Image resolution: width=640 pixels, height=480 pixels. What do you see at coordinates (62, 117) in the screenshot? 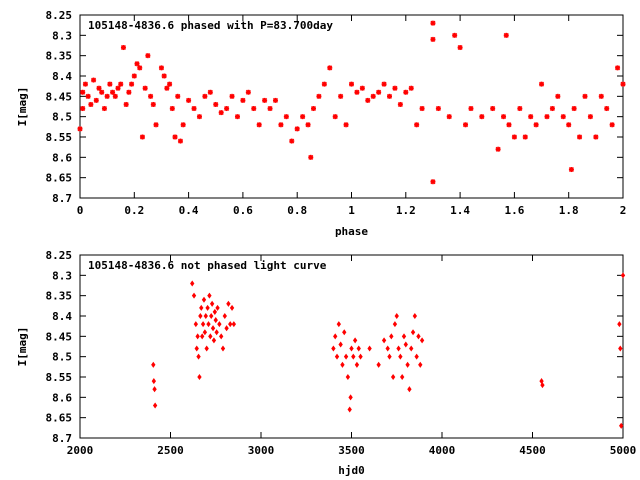
I see `y-tick-label: 8.5` at bounding box center [62, 117].